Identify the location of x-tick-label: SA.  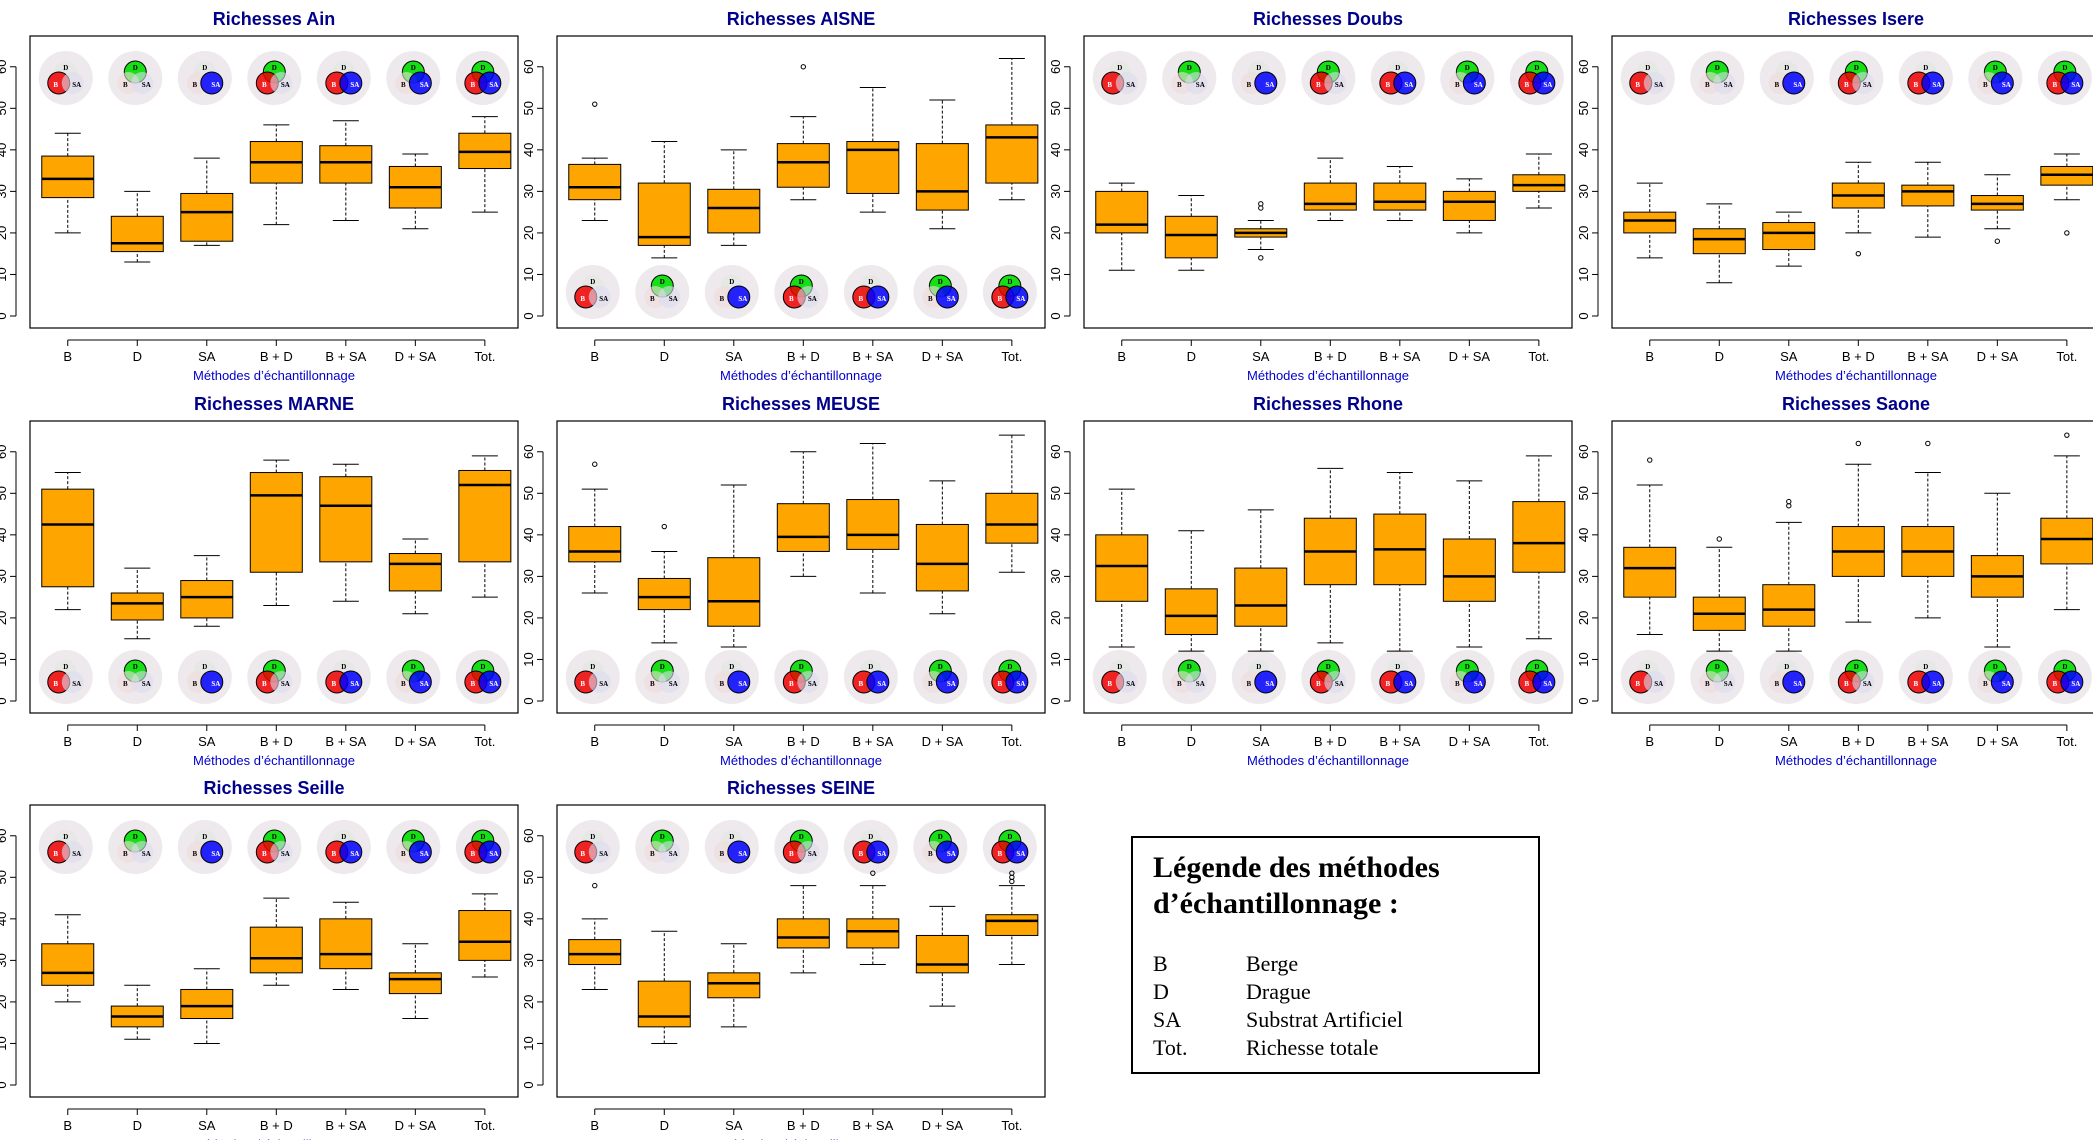
(734, 356).